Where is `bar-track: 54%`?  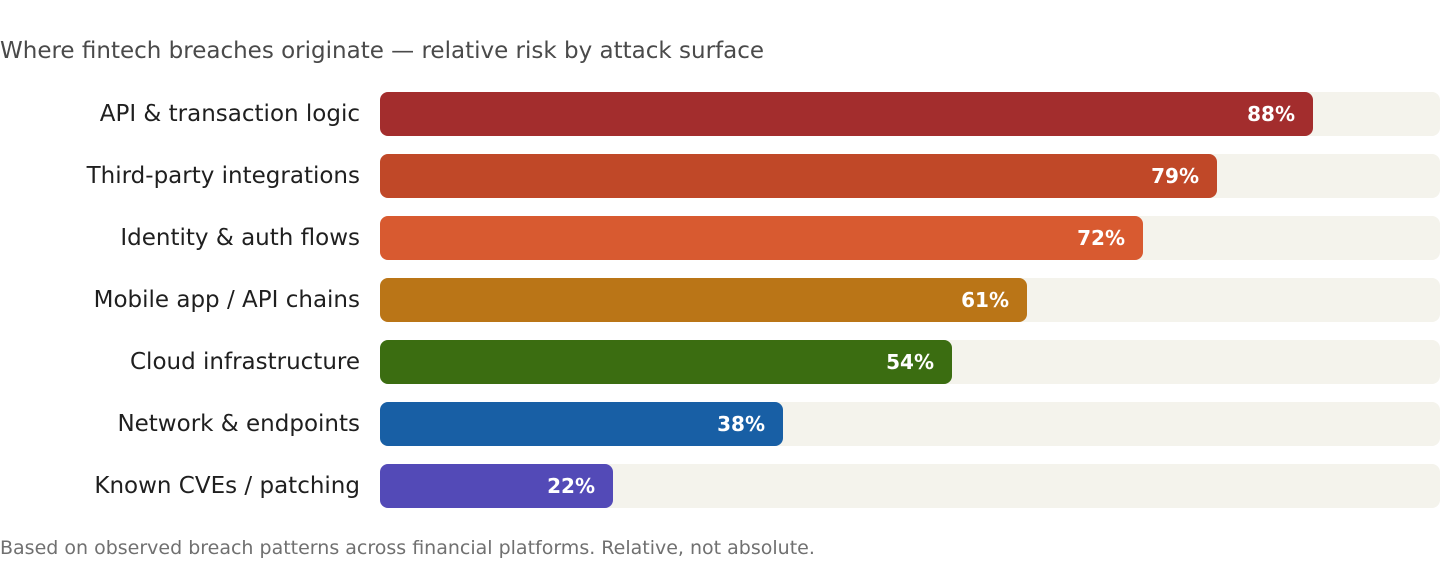 bar-track: 54% is located at coordinates (910, 362).